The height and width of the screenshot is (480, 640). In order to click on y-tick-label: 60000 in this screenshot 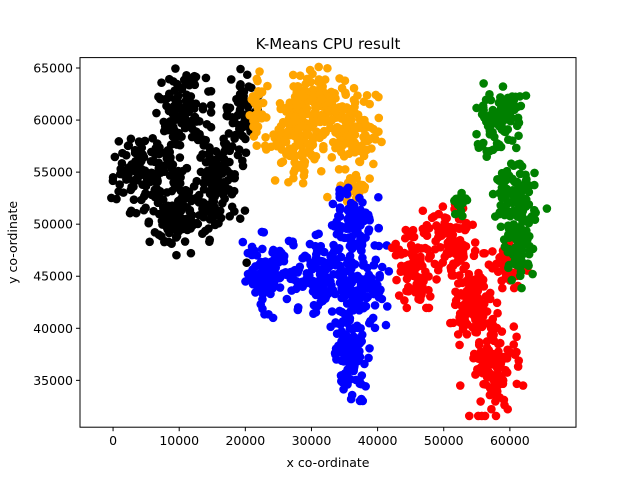, I will do `click(53, 120)`.